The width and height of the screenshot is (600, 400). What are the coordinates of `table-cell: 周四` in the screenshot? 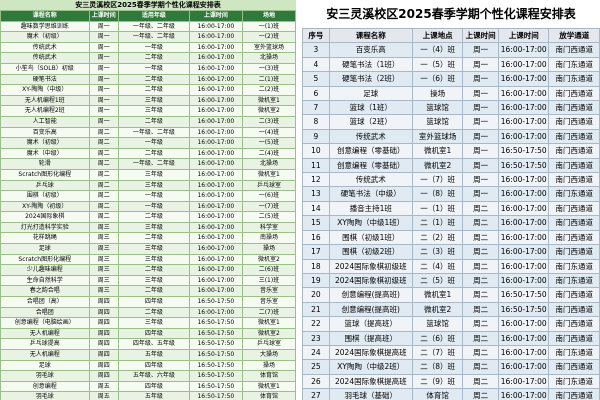 It's located at (103, 333).